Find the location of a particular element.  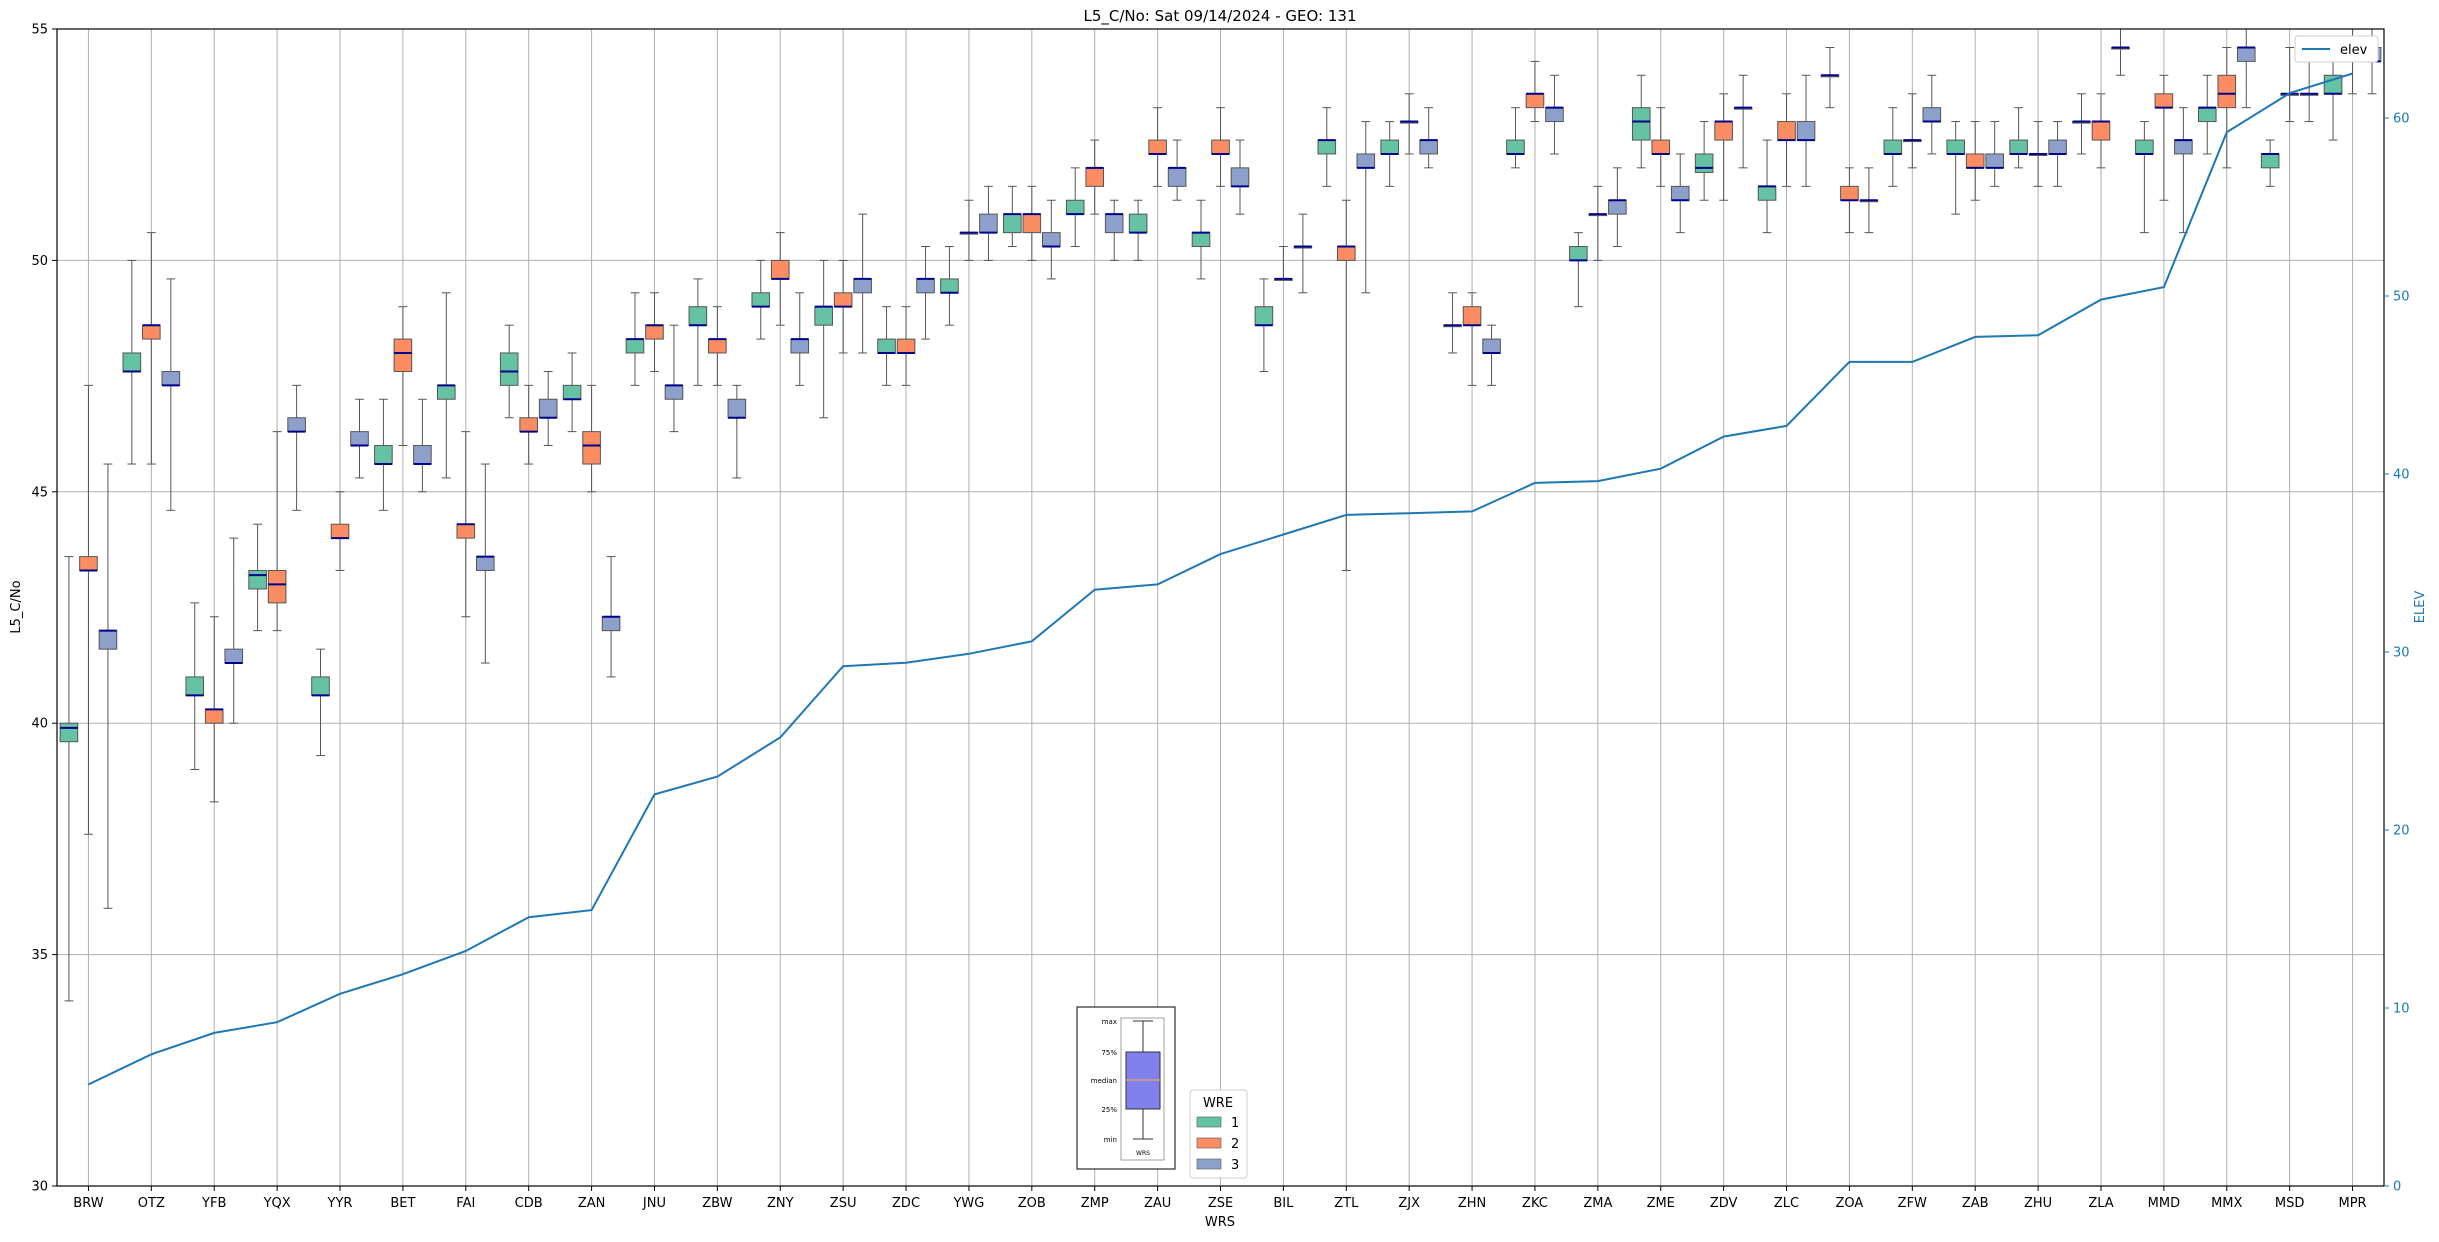

y-tick-label: 45 is located at coordinates (39, 492).